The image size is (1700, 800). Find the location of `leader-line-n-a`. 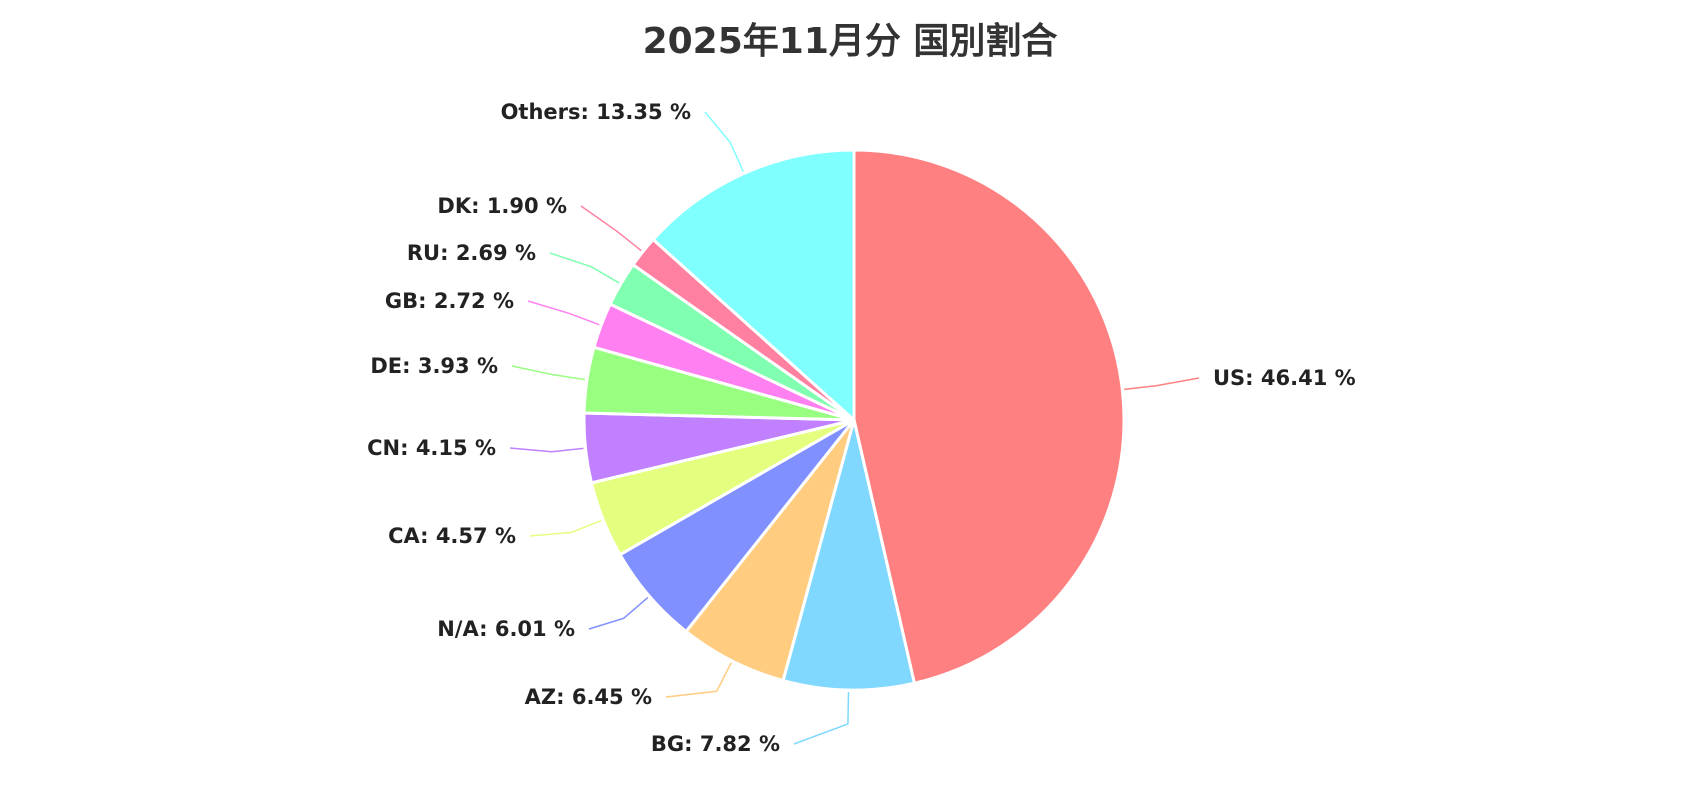

leader-line-n-a is located at coordinates (618, 613).